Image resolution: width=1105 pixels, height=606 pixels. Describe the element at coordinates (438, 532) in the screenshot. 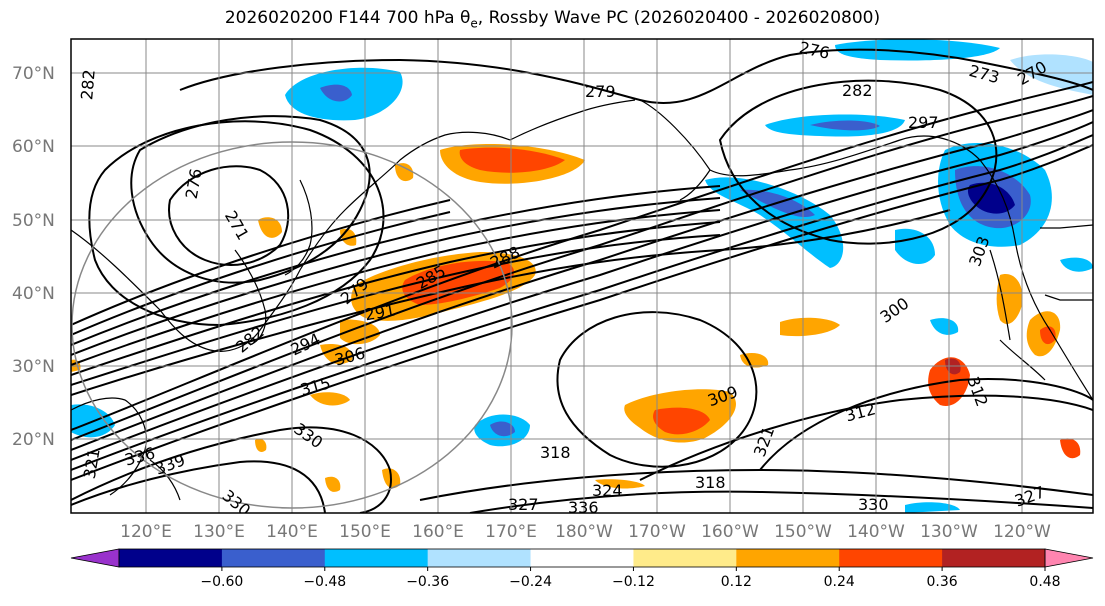

I see `lon-label-160e: 160°E` at that location.